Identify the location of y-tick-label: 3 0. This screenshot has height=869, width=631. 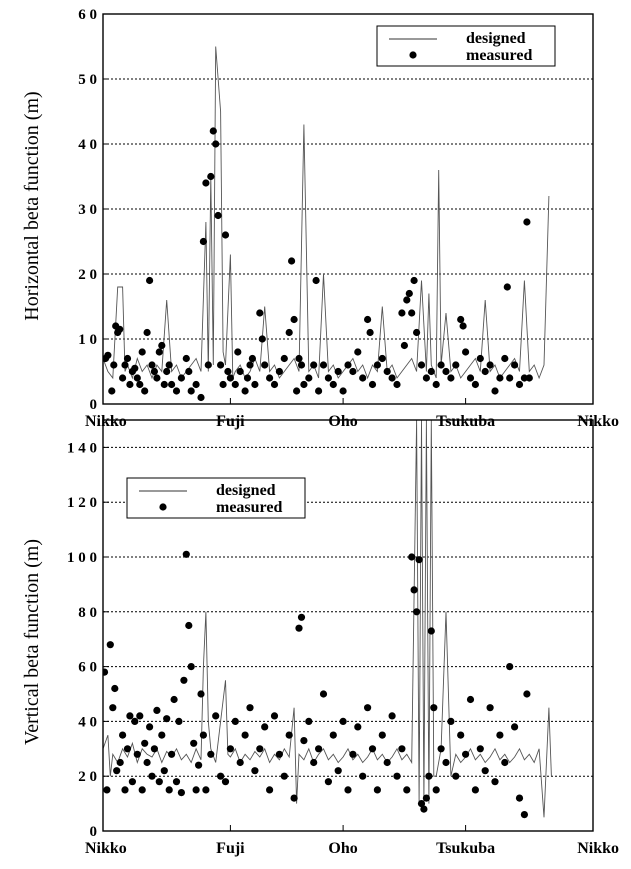
(87, 210).